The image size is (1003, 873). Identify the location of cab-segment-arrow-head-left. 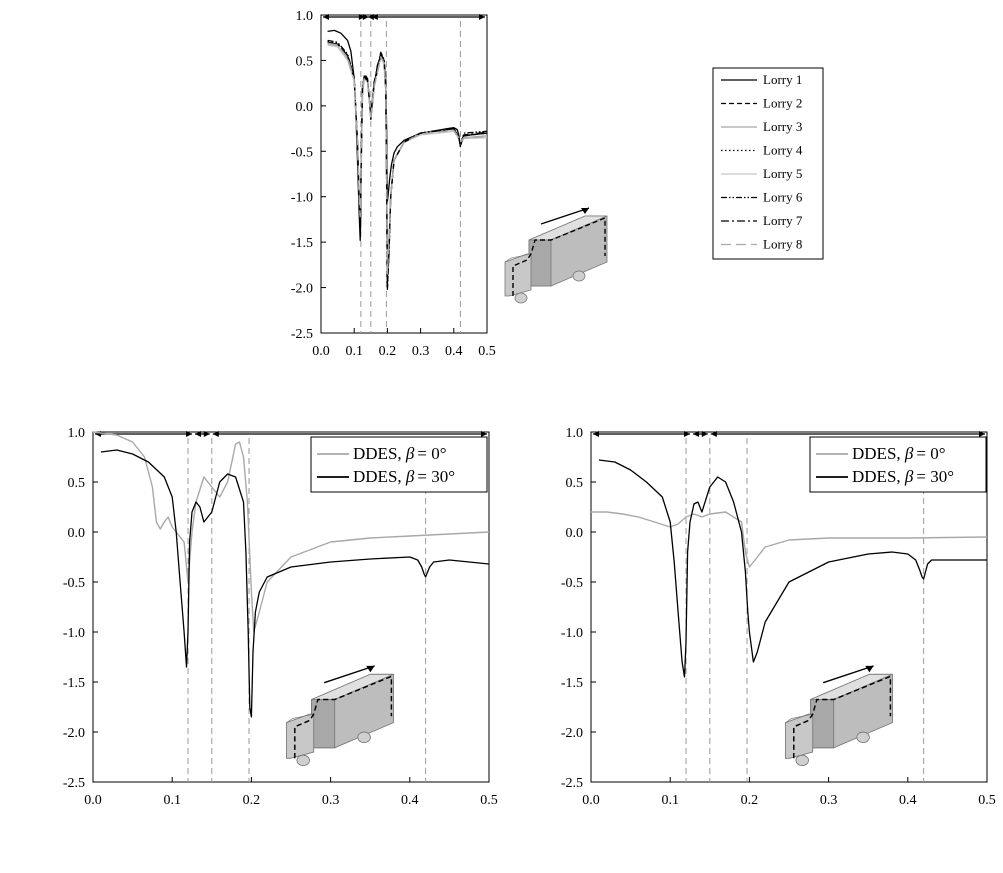
(596, 434).